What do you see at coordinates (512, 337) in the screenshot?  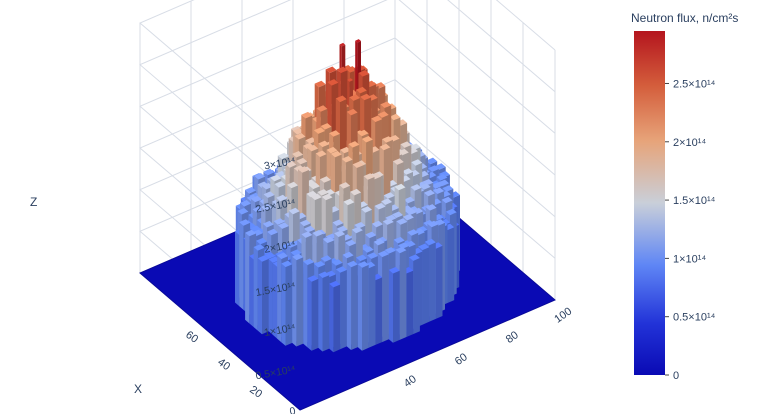 I see `y-tick-label: 80` at bounding box center [512, 337].